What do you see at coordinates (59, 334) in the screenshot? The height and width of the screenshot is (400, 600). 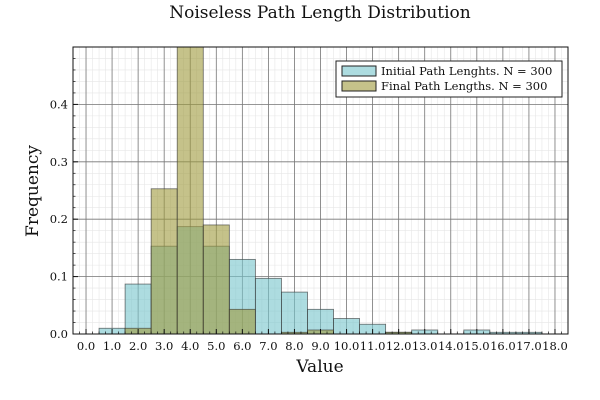 I see `y-tick-label: 0.0` at bounding box center [59, 334].